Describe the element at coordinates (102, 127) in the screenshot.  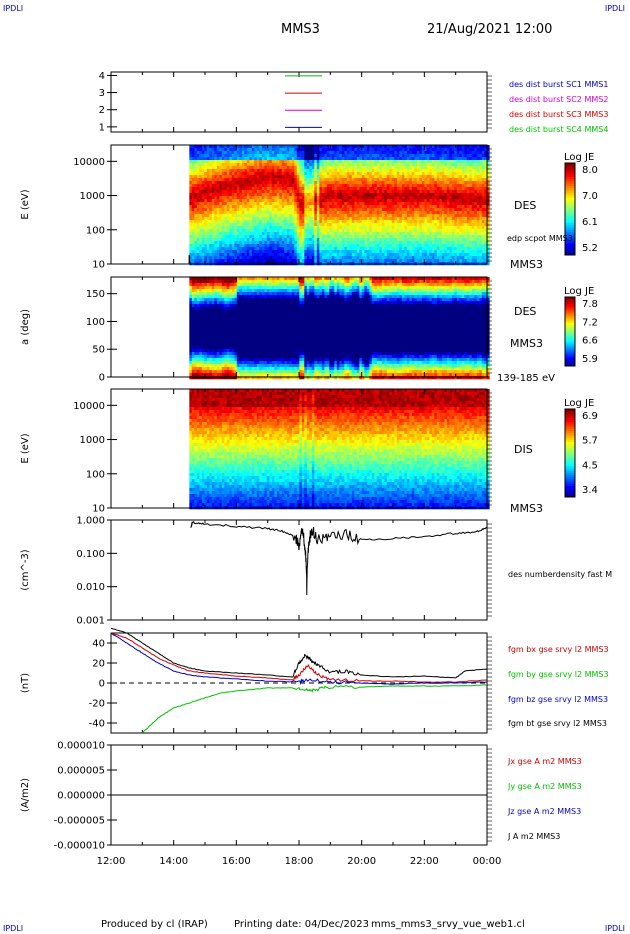
I see `y-tick-label: 1` at that location.